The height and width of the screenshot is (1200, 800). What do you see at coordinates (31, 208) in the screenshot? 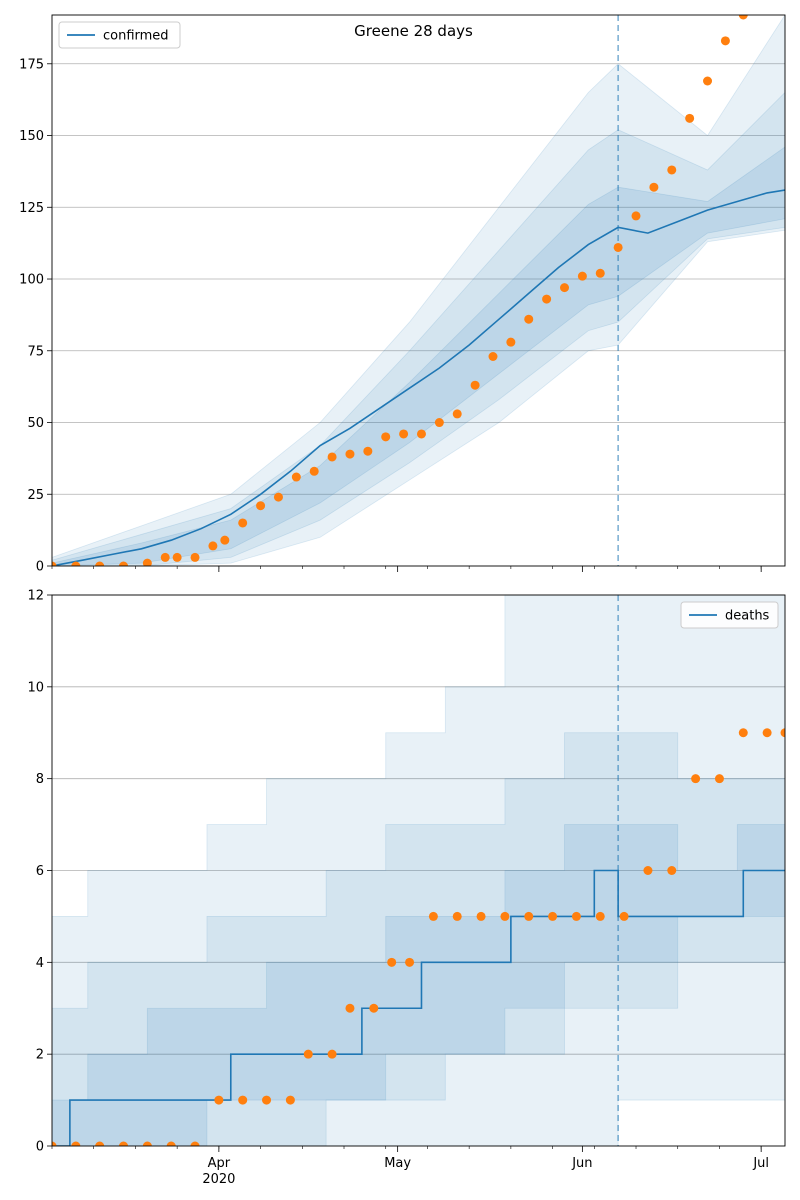
I see `y-tick-label: 125` at bounding box center [31, 208].